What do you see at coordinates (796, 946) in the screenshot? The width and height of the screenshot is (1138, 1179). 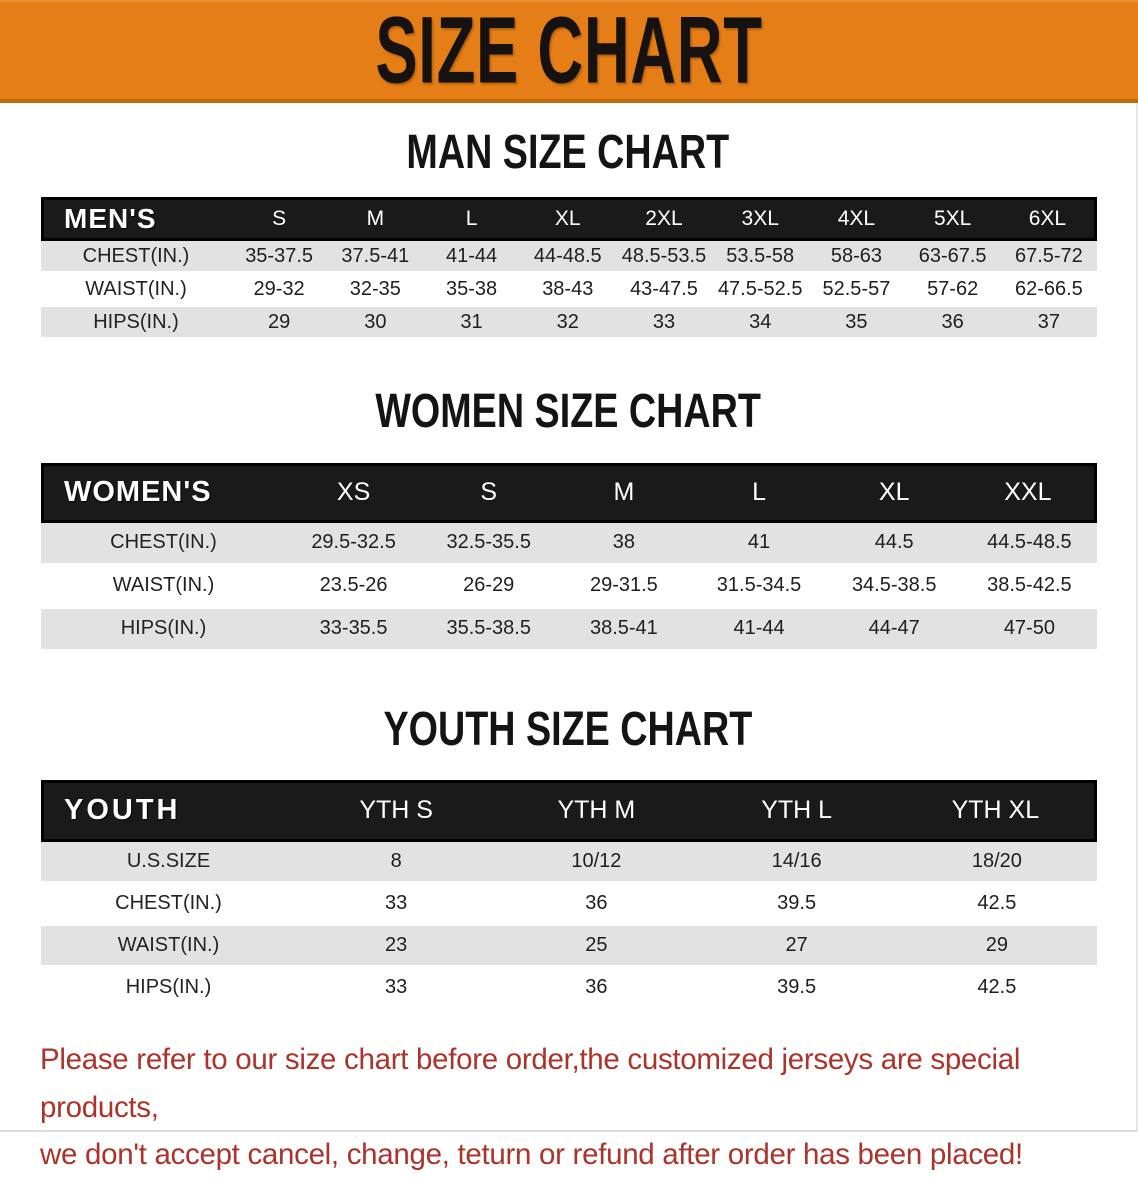 I see `size-value-cell: 27` at bounding box center [796, 946].